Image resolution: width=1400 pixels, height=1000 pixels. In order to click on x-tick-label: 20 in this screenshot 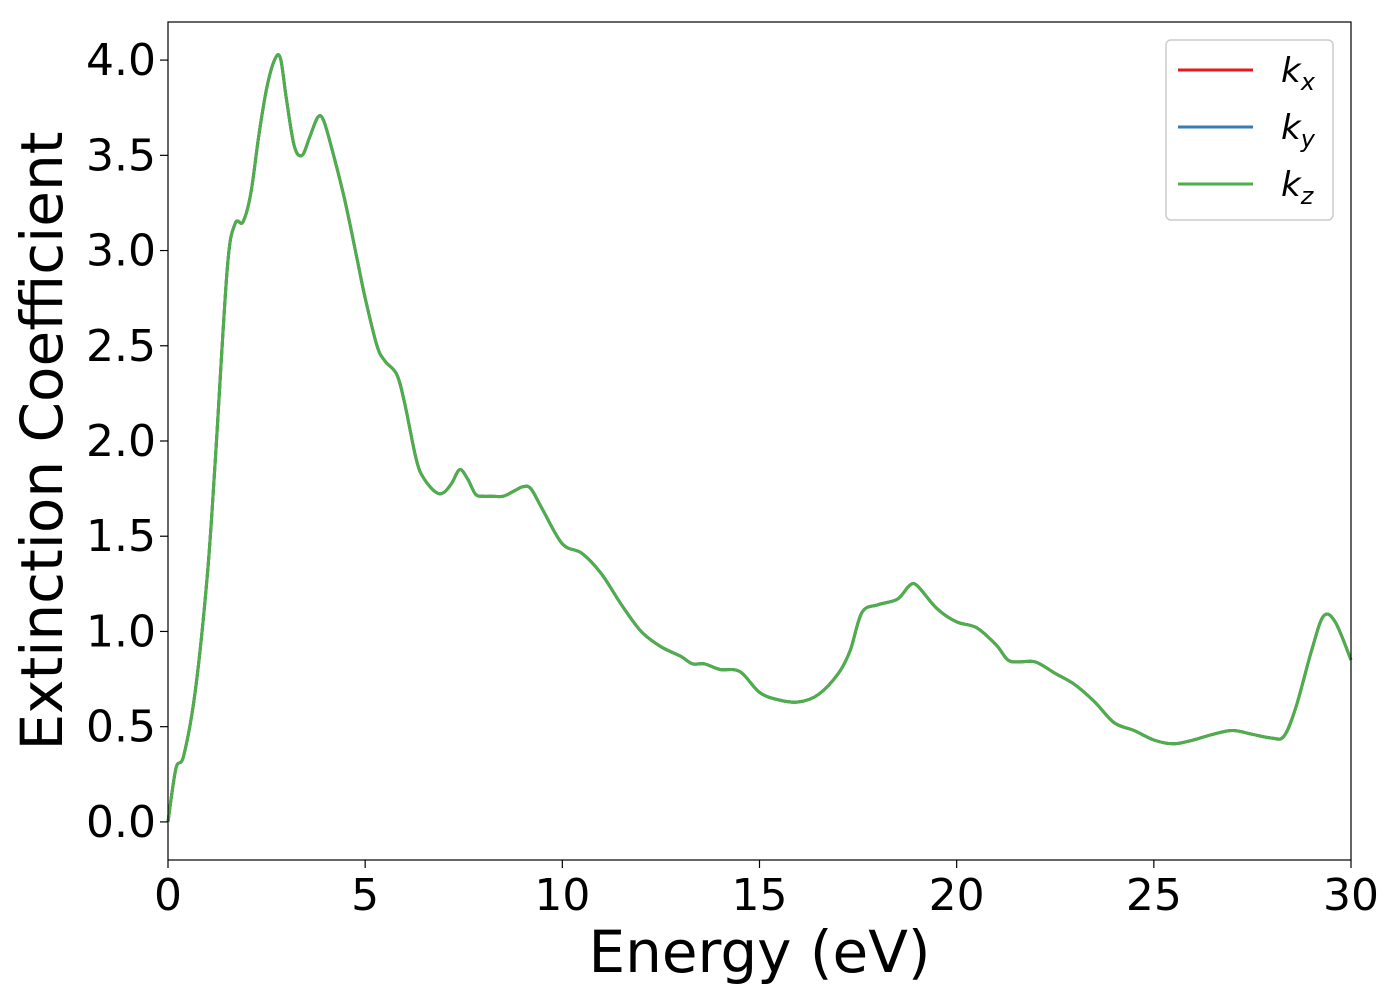, I will do `click(957, 895)`.